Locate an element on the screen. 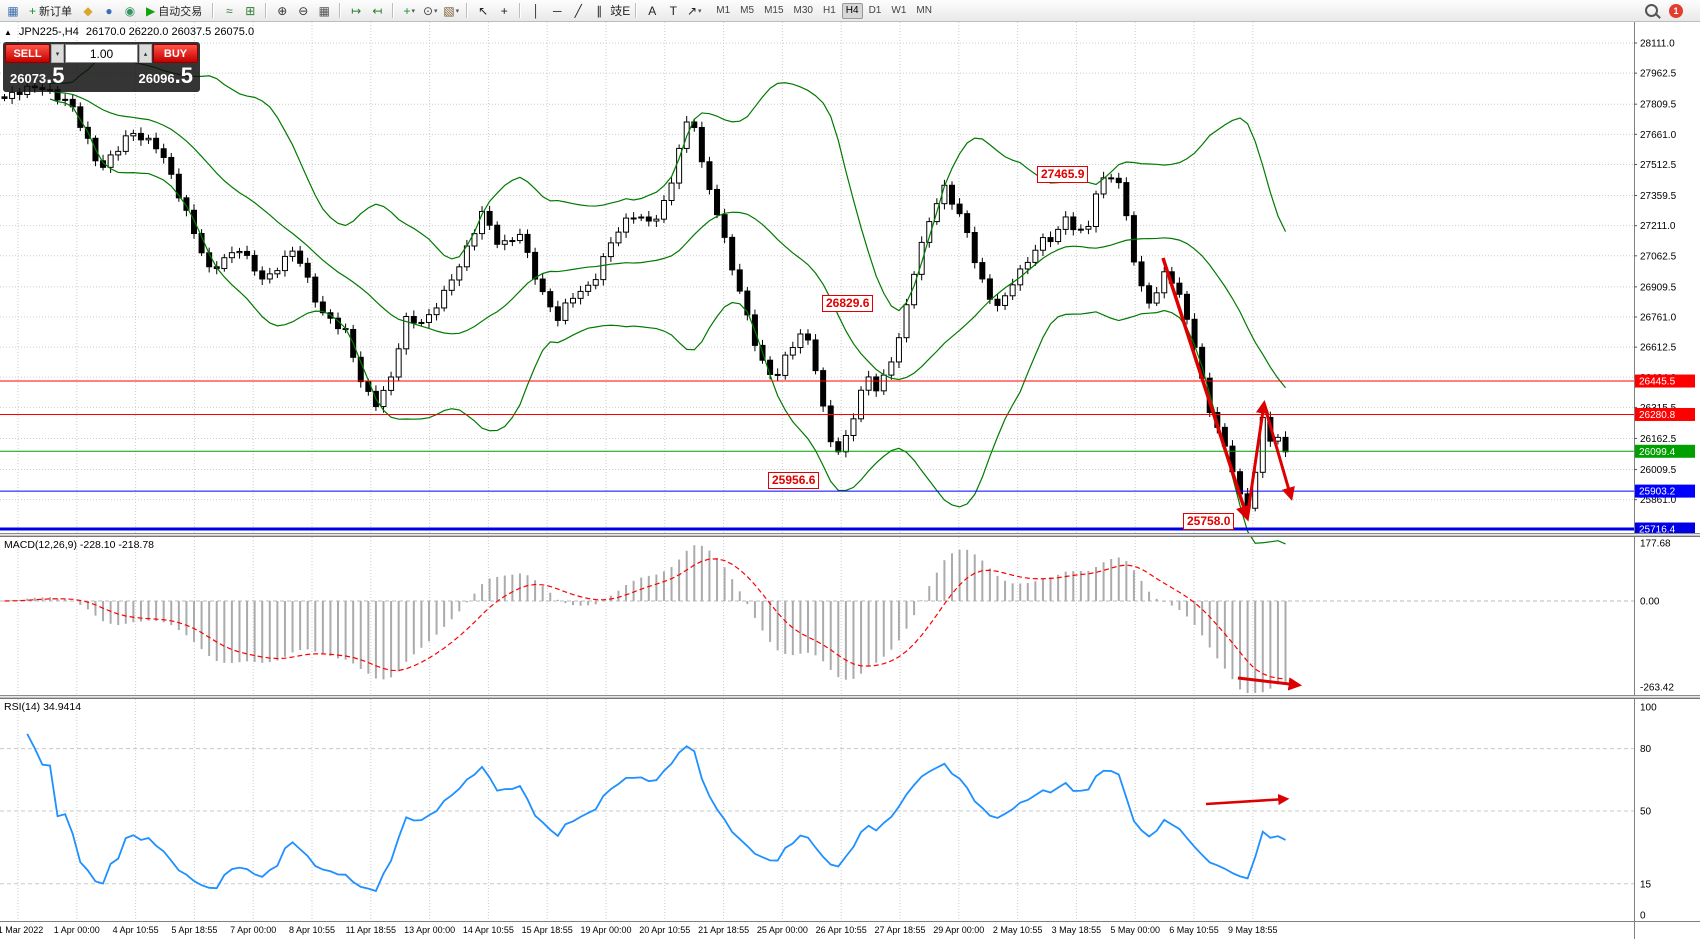  svg-text: 50 is located at coordinates (1646, 812).